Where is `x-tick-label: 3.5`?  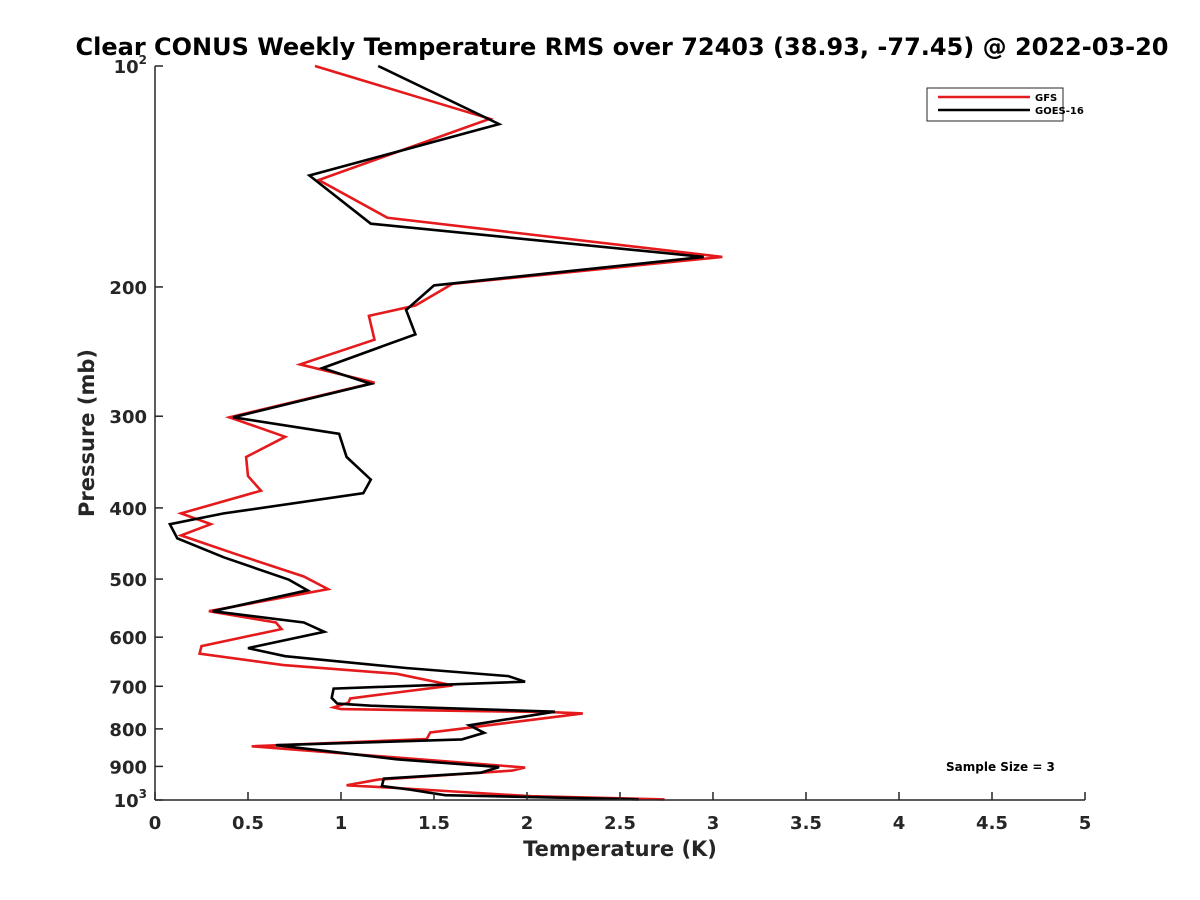
x-tick-label: 3.5 is located at coordinates (806, 823).